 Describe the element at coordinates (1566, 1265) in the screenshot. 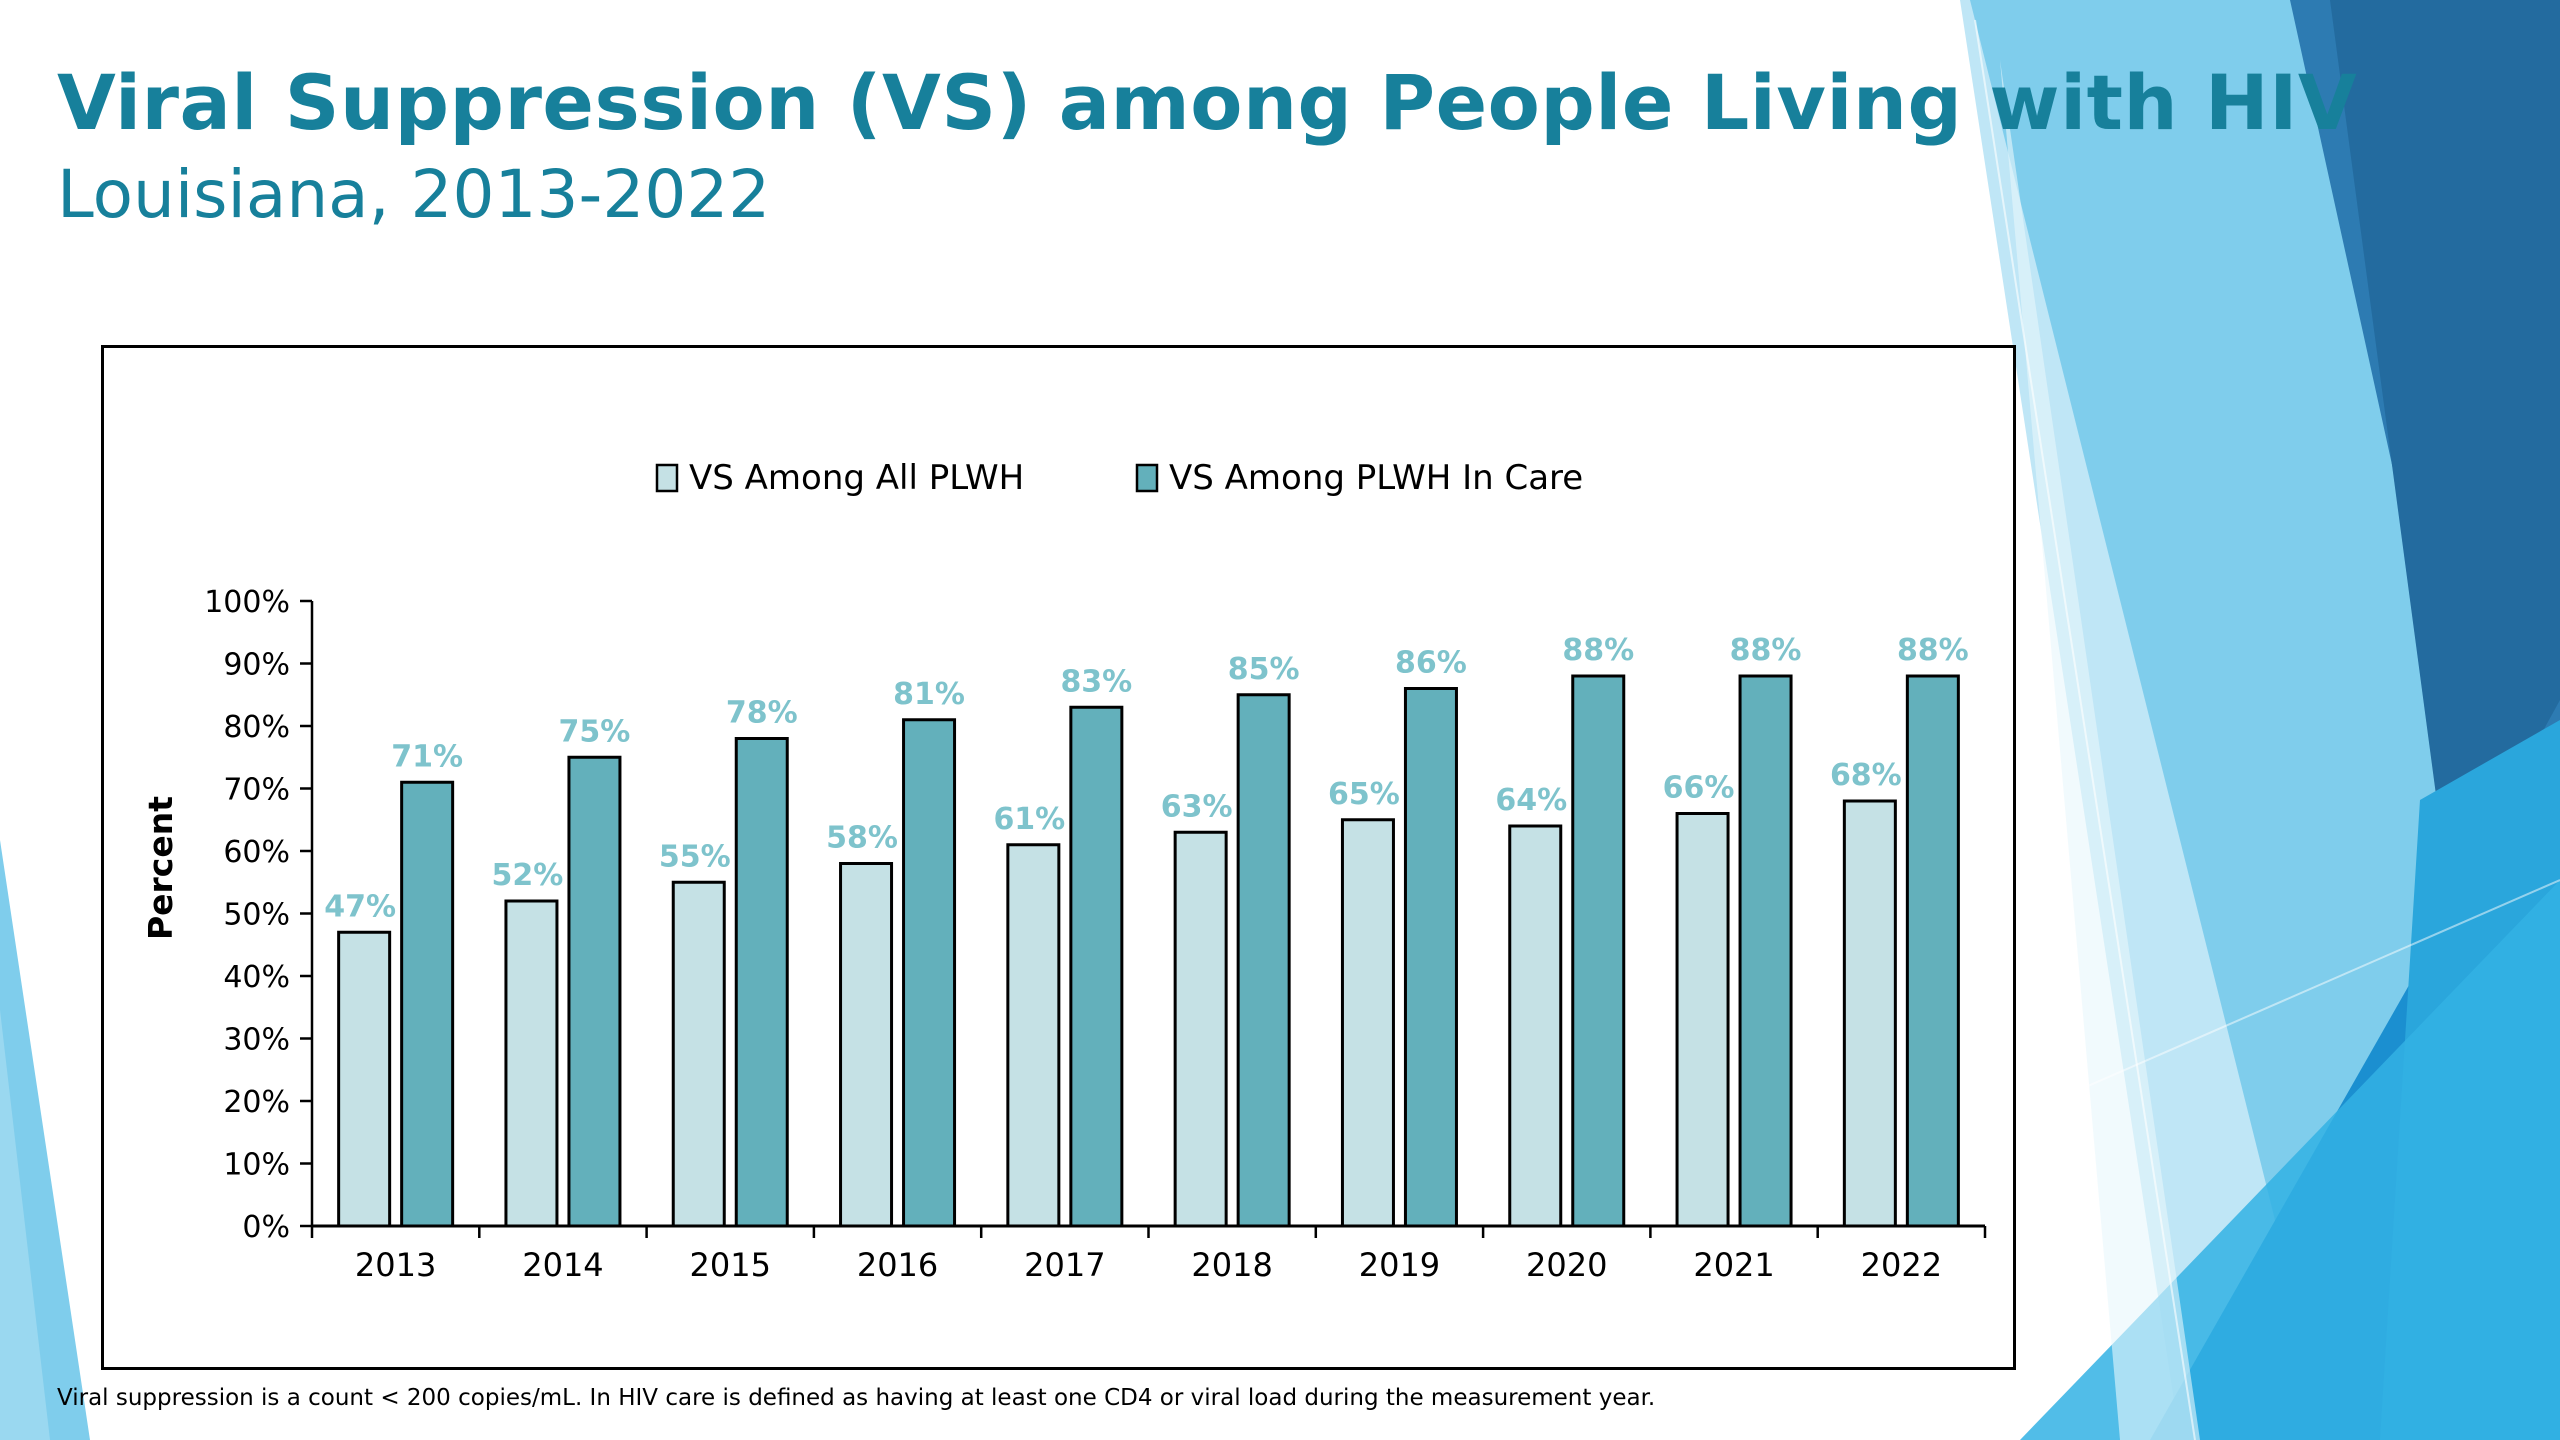

I see `x-tick-label: 2020` at that location.